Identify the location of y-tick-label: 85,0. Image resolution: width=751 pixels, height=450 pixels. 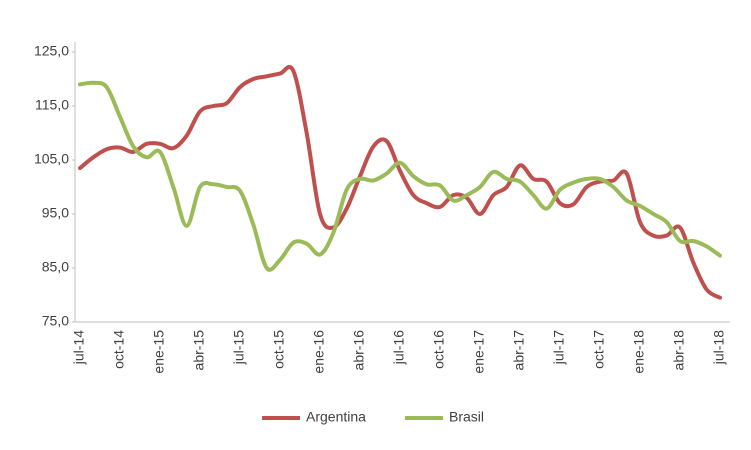
(55, 267).